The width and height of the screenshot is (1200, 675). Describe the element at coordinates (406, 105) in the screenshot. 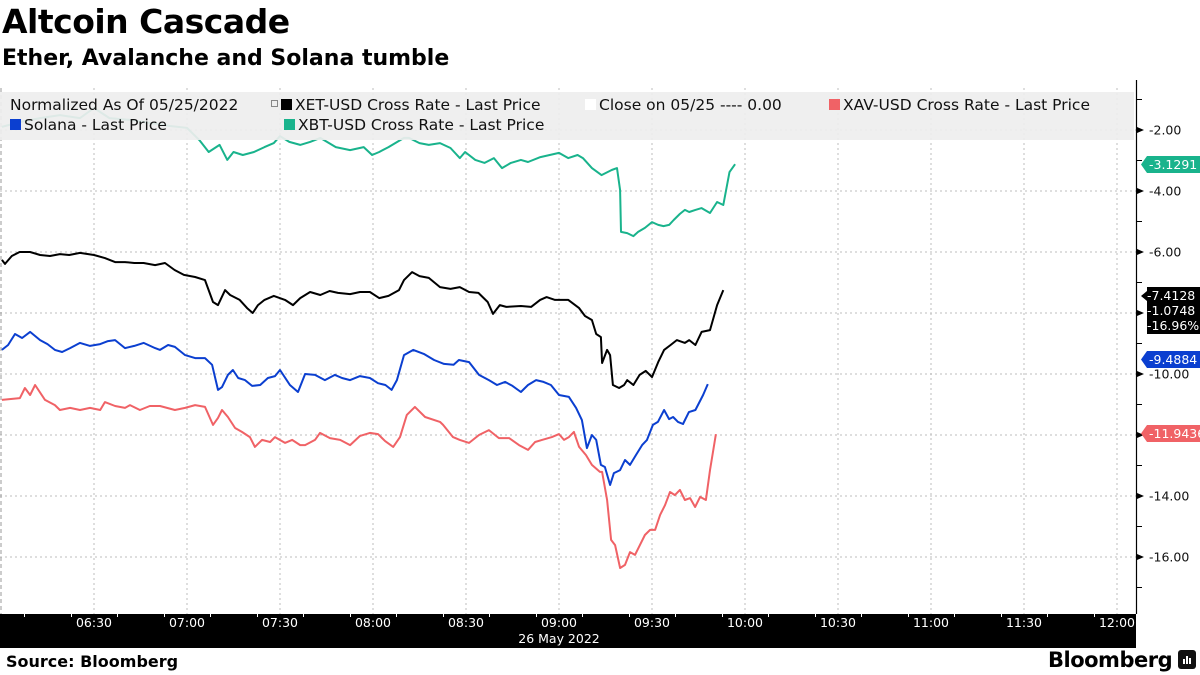

I see `legend-item-xet: XET-USD Cross Rate - Last Price` at that location.